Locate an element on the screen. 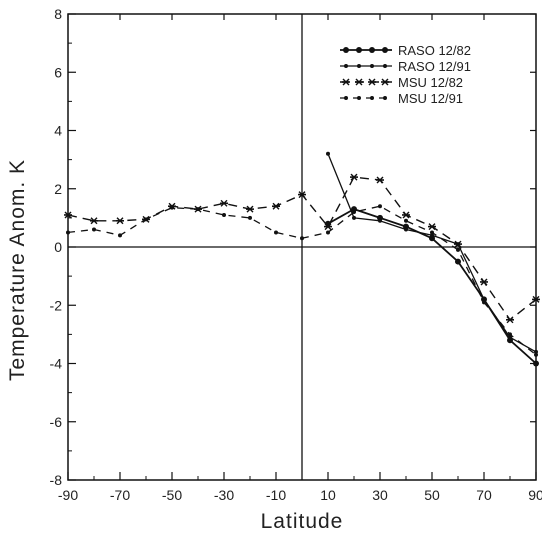 The height and width of the screenshot is (535, 542). legend-label: RASO 12/91 is located at coordinates (434, 66).